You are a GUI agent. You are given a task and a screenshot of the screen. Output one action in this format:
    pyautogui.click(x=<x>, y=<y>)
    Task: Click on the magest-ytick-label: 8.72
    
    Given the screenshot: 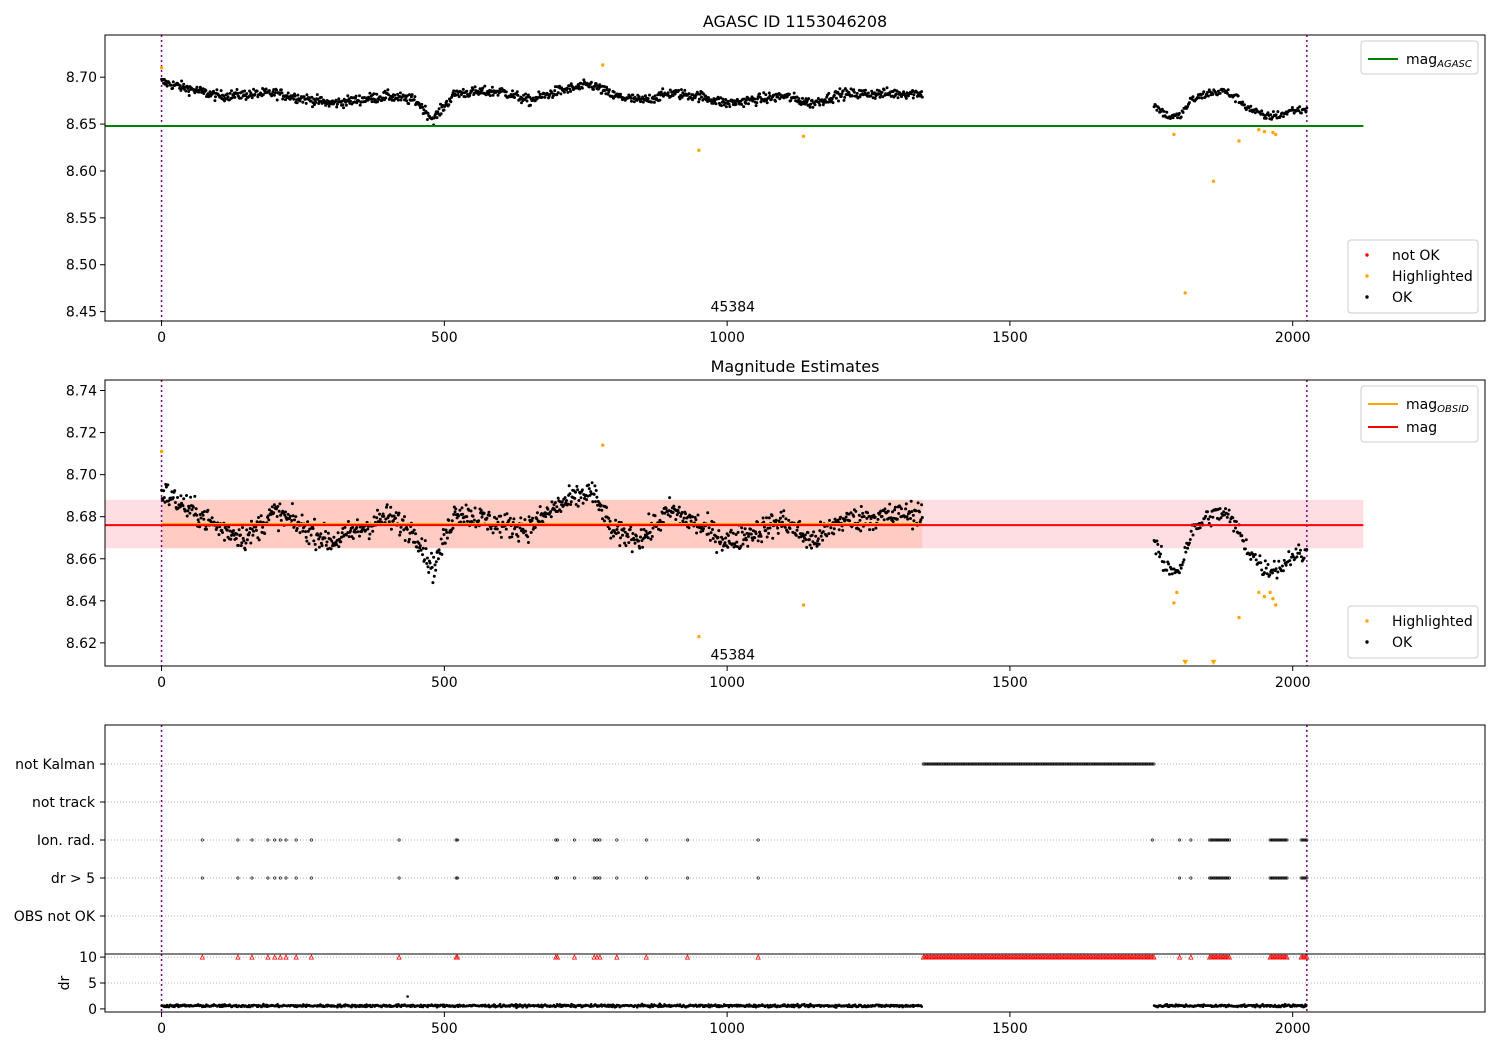 What is the action you would take?
    pyautogui.click(x=81, y=434)
    